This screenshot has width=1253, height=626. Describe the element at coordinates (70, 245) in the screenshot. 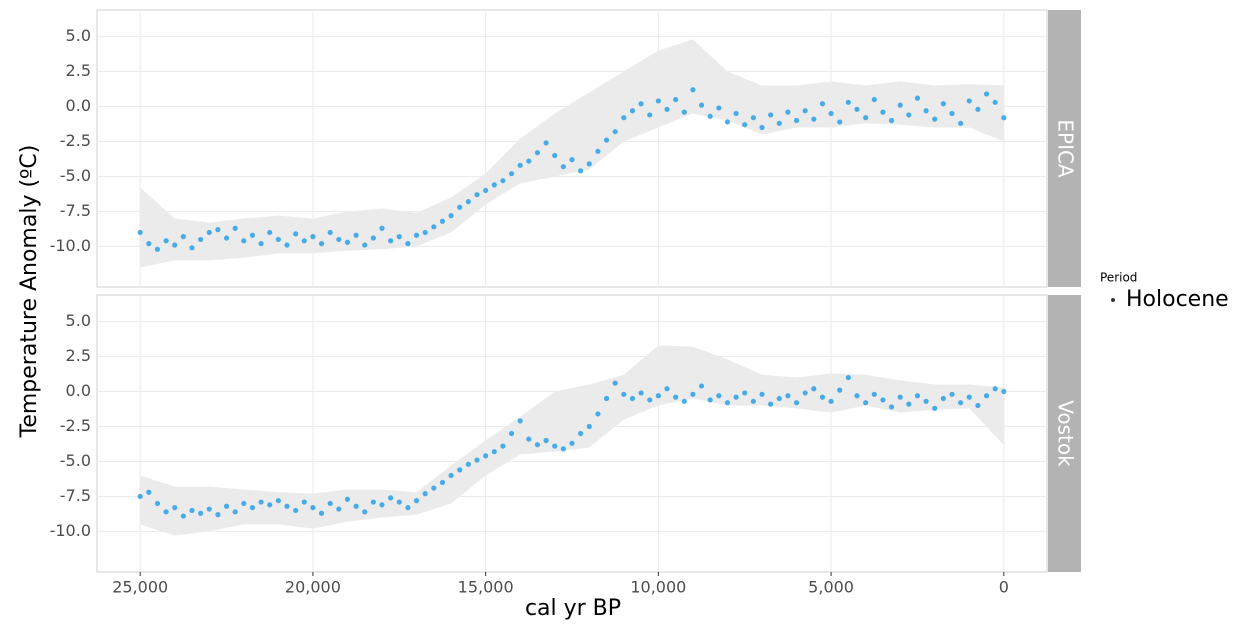

I see `y-tick-label: -10.0` at that location.